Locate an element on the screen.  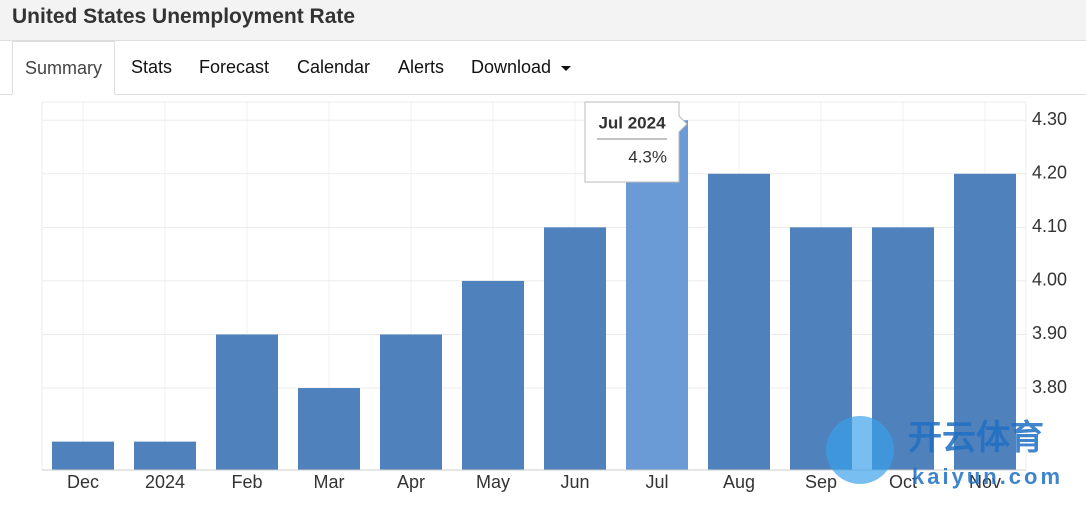
x-tick-label: Jun is located at coordinates (574, 482).